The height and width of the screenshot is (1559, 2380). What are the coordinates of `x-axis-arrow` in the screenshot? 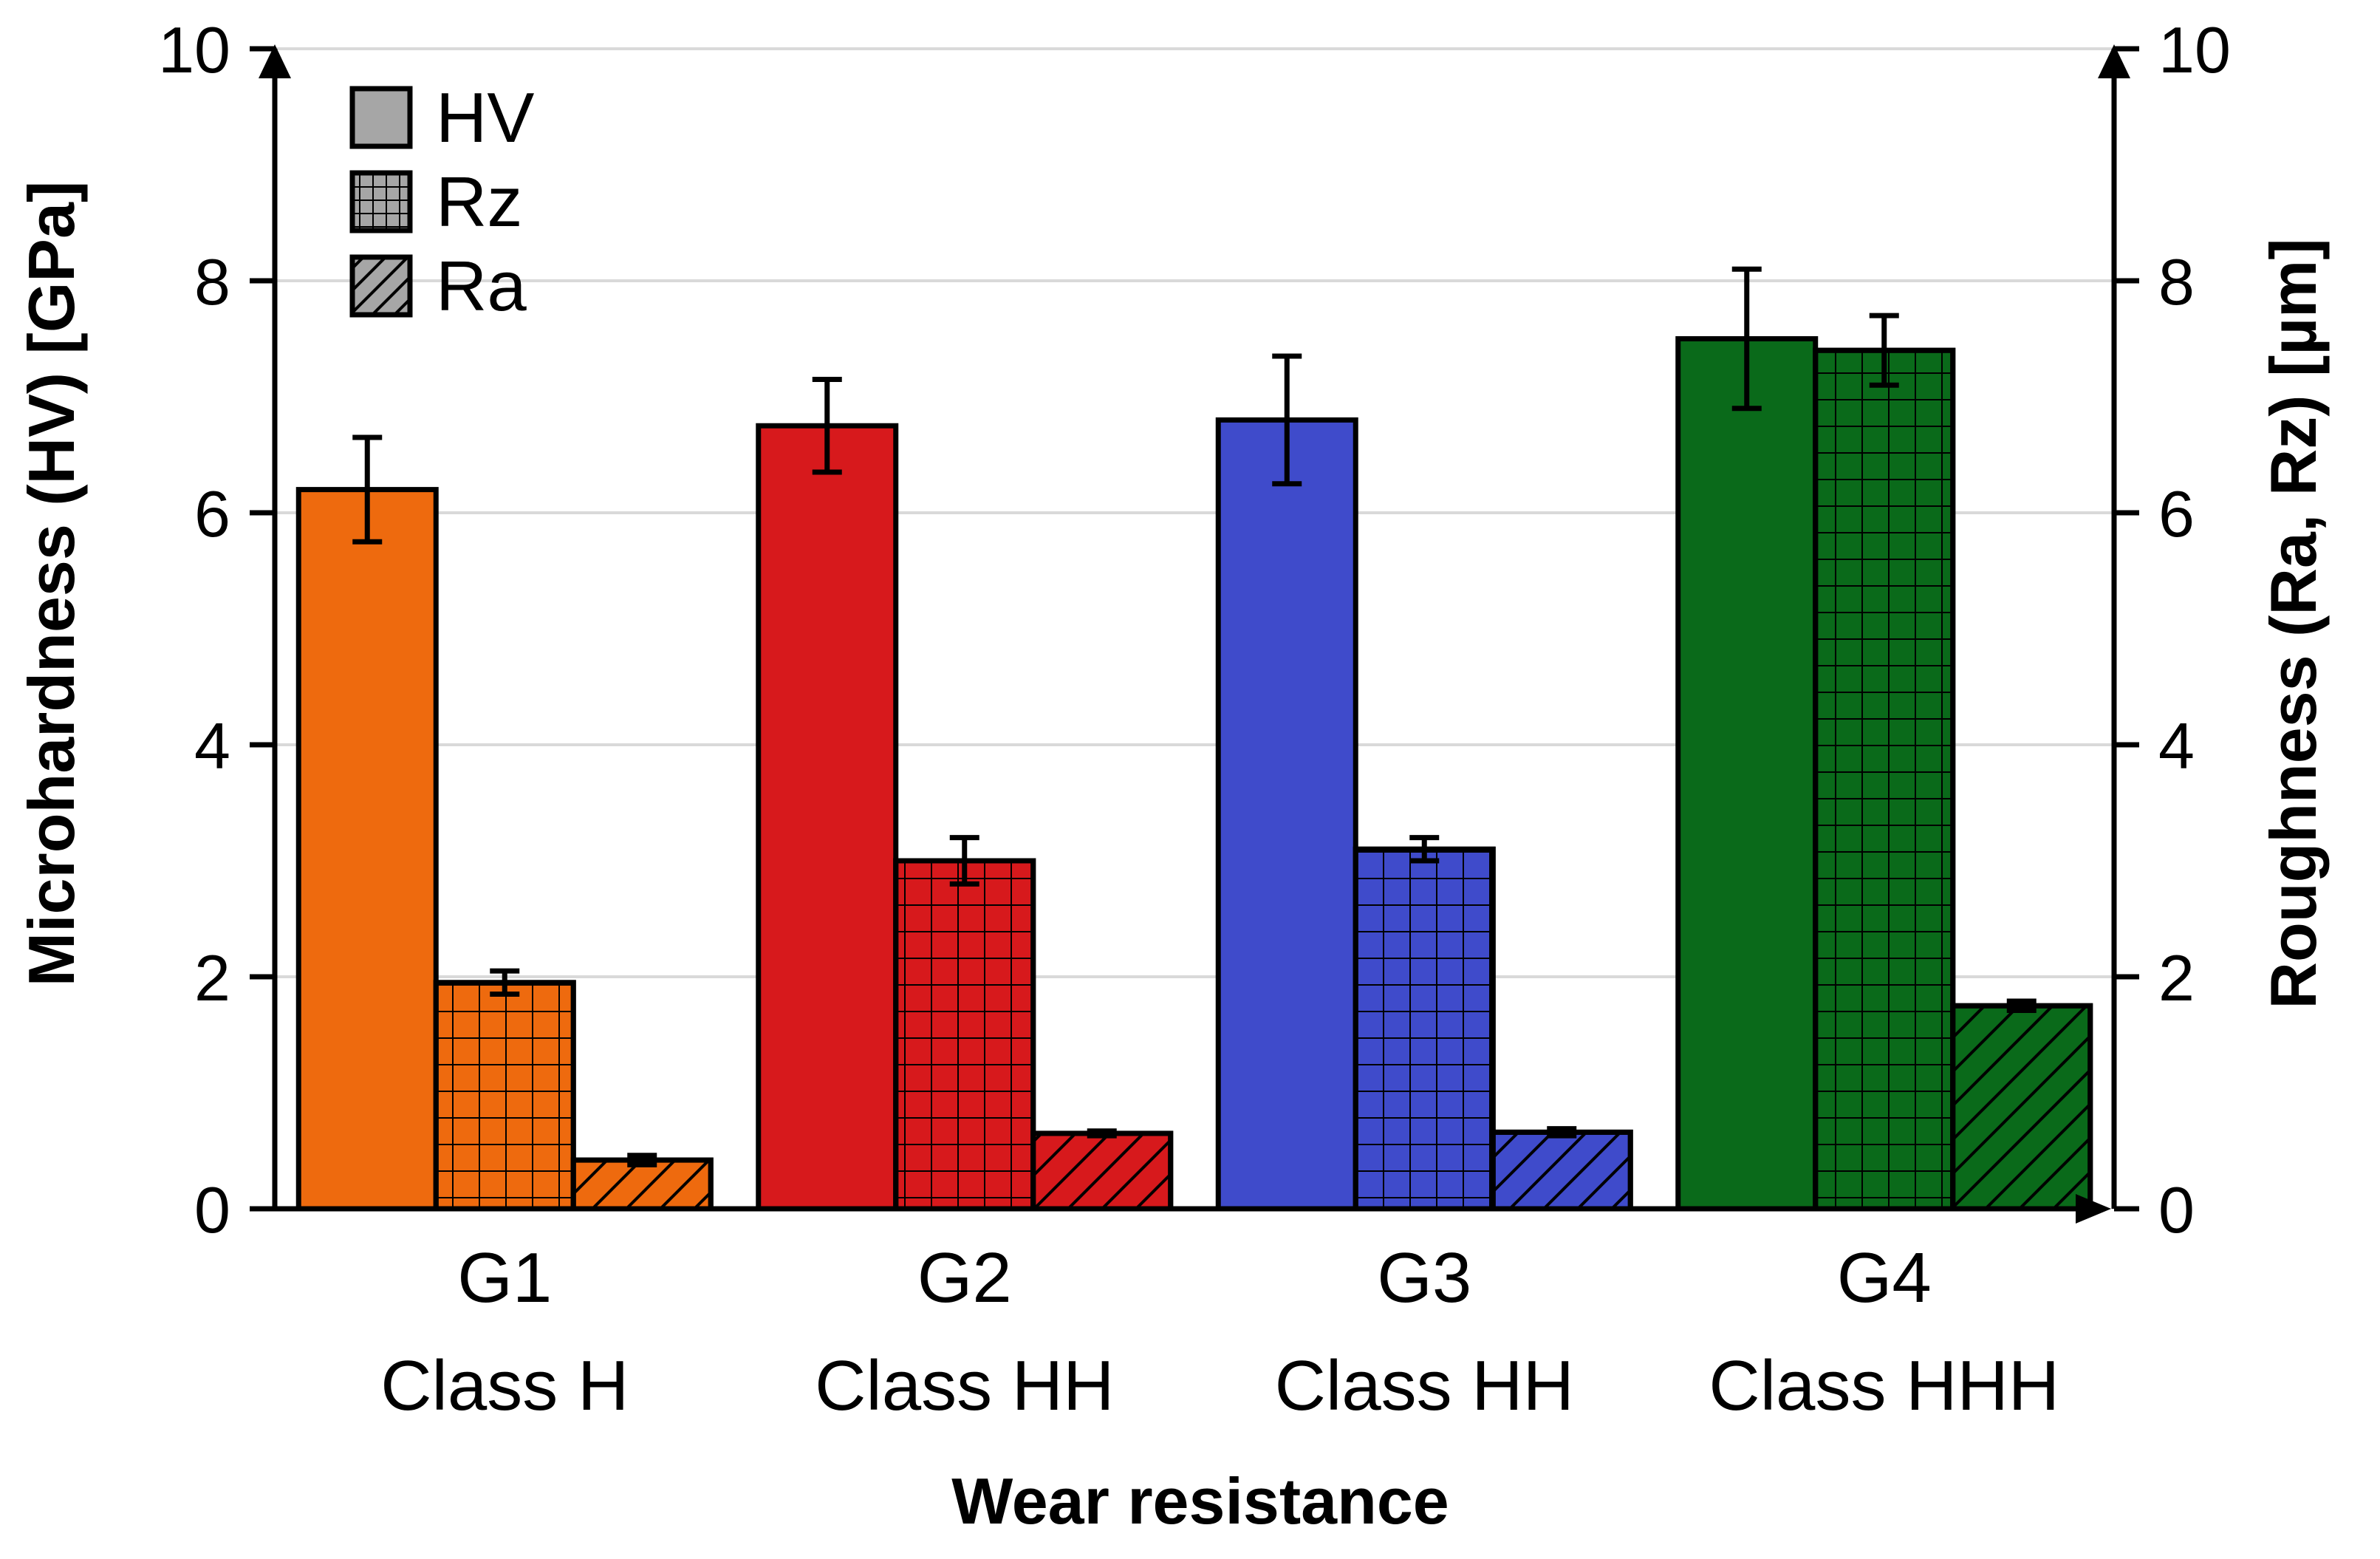 It's located at (2093, 1209).